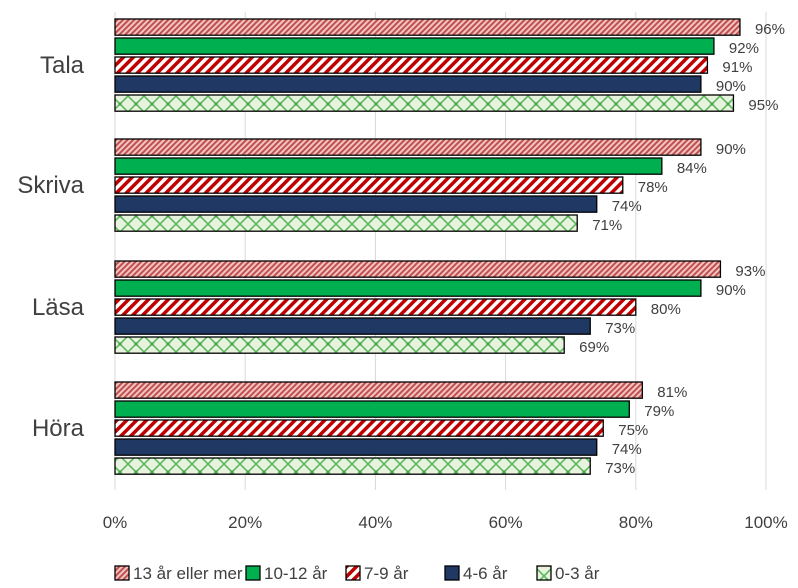  I want to click on data-label: 81%, so click(672, 392).